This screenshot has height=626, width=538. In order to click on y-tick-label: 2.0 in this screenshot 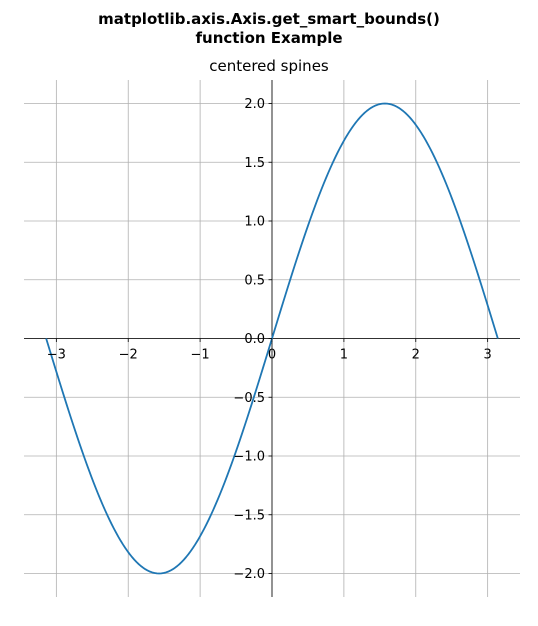, I will do `click(254, 104)`.